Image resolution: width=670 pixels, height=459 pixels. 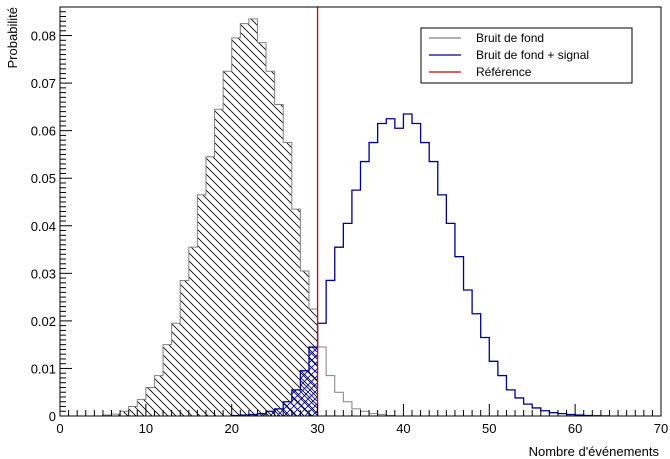 I want to click on x-axis-label: Nombre d'événements, so click(x=594, y=451).